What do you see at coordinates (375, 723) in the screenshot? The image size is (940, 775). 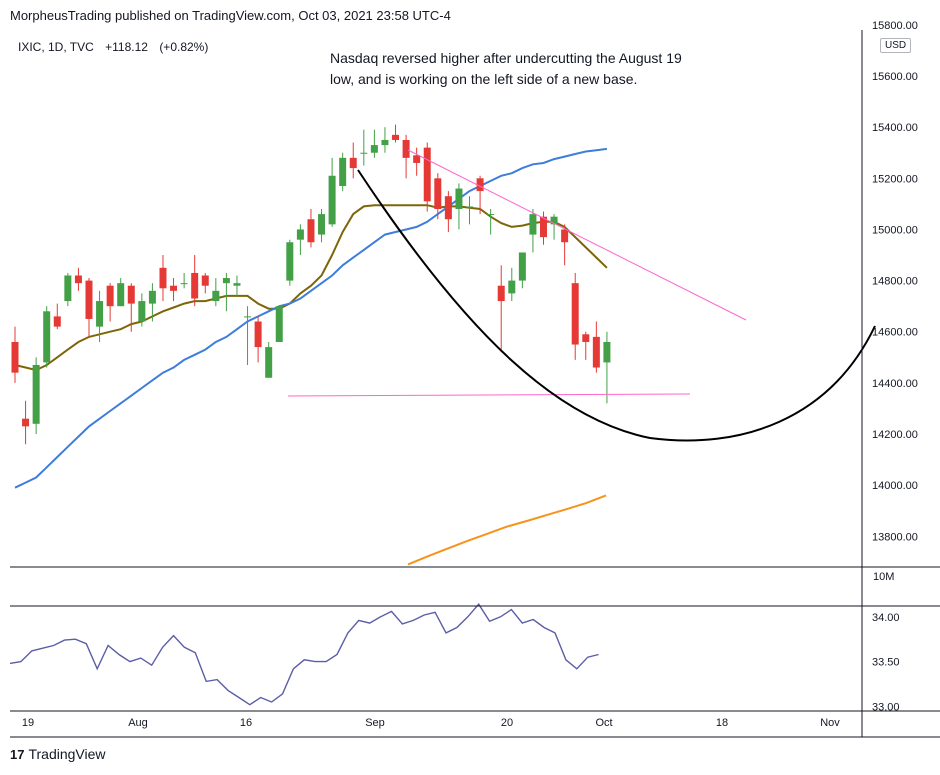 I see `date-tick-label: Sep` at bounding box center [375, 723].